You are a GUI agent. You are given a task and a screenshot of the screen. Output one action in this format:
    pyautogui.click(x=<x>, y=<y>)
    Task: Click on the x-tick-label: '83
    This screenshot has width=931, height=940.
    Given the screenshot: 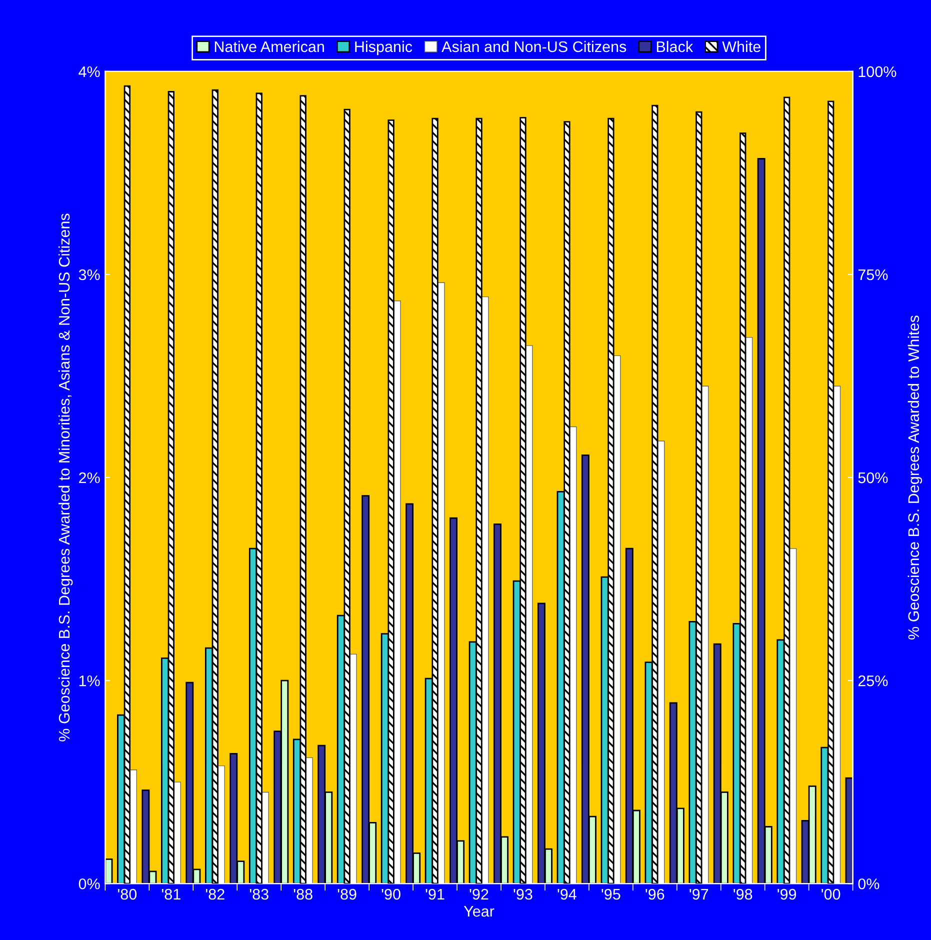 What is the action you would take?
    pyautogui.click(x=259, y=894)
    